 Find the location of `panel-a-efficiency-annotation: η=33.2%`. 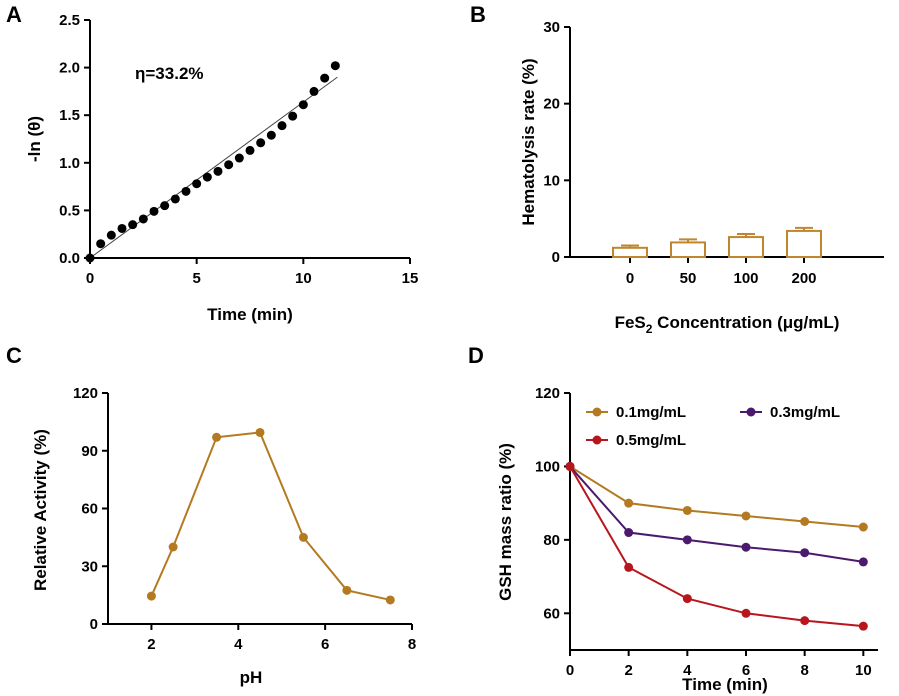

panel-a-efficiency-annotation: η=33.2% is located at coordinates (169, 73).